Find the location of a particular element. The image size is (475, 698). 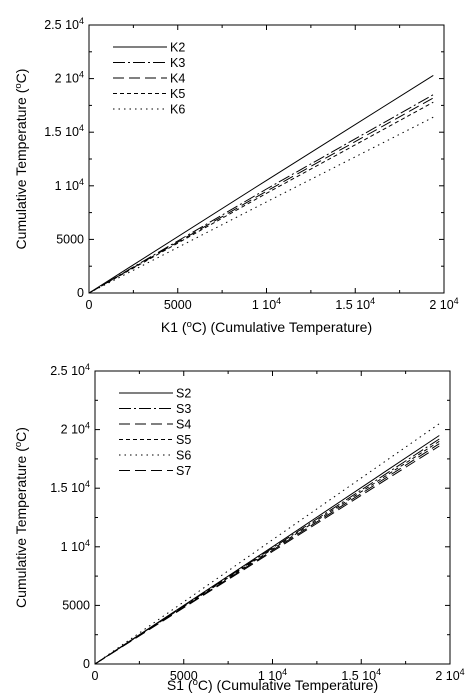

legend-label-s5: S5 is located at coordinates (183, 440).